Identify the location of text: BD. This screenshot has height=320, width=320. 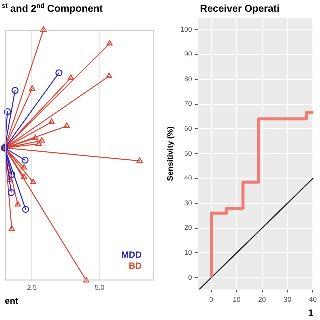
(135, 265).